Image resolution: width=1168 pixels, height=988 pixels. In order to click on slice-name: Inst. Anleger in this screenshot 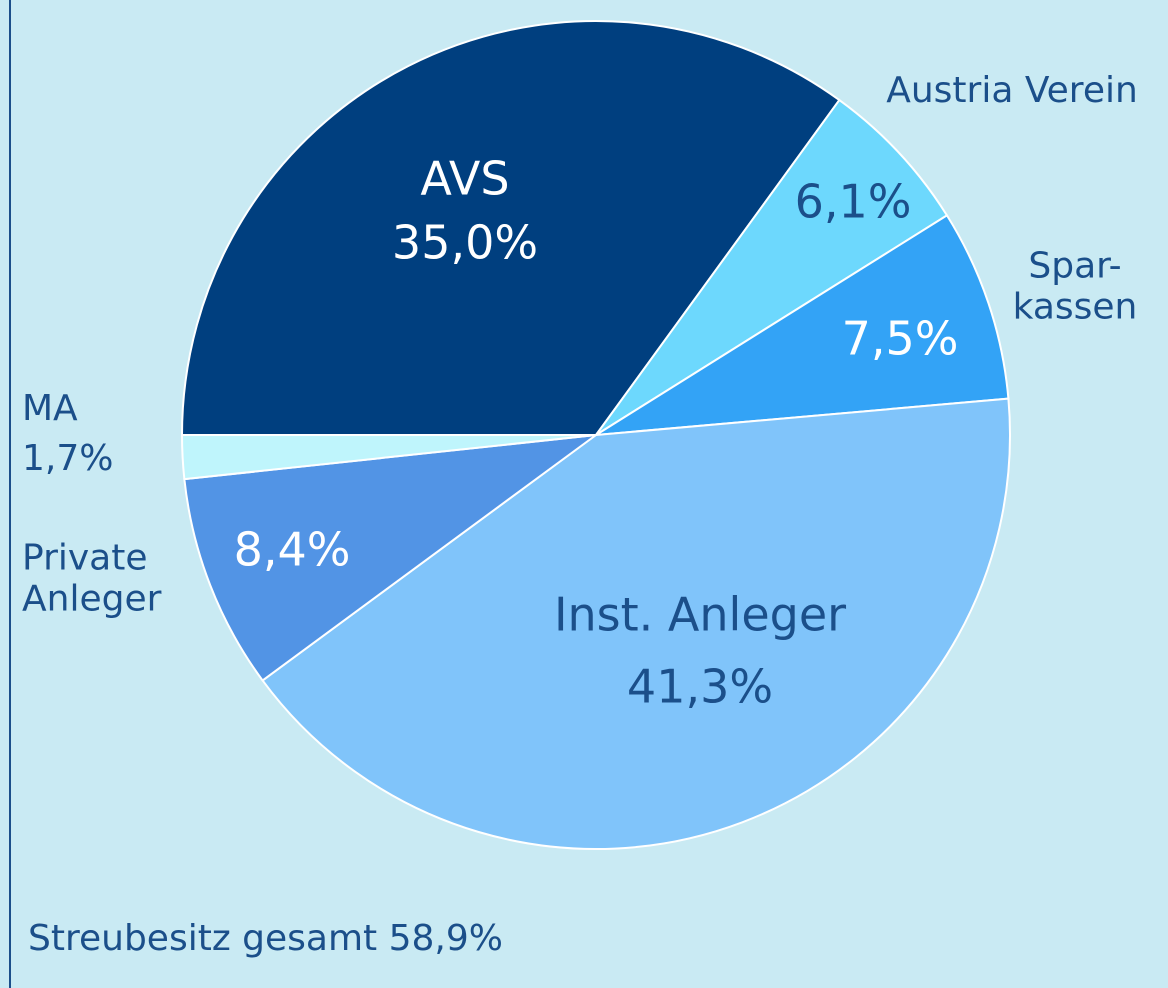, I will do `click(700, 615)`.